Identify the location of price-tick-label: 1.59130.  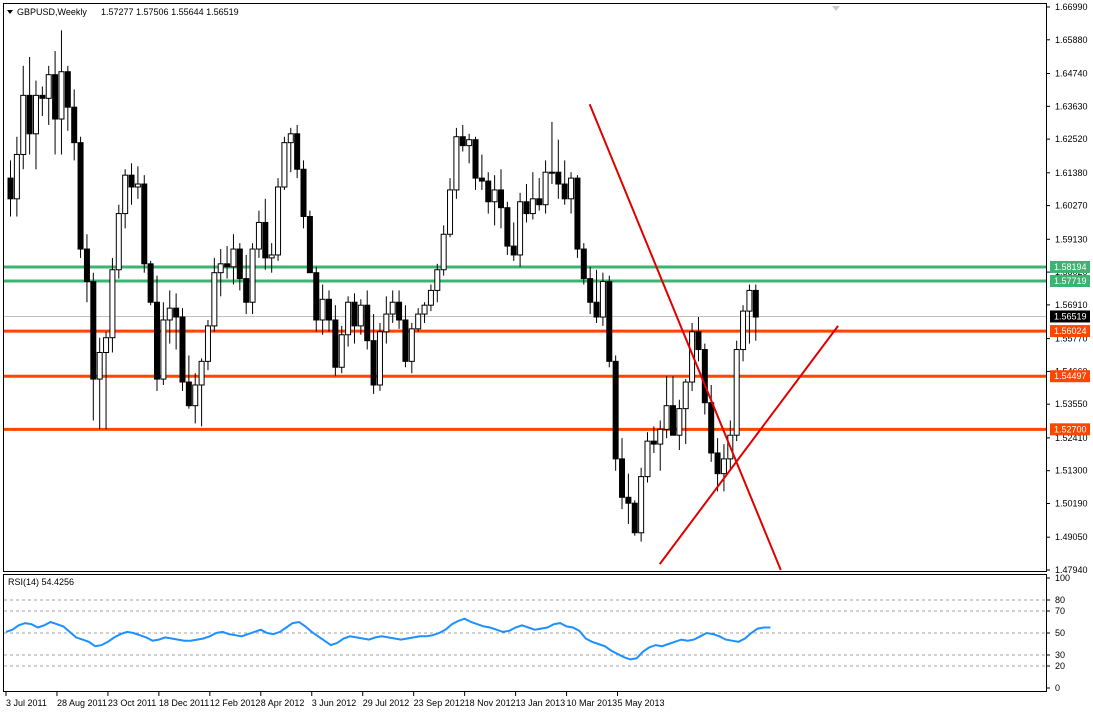
(1071, 239).